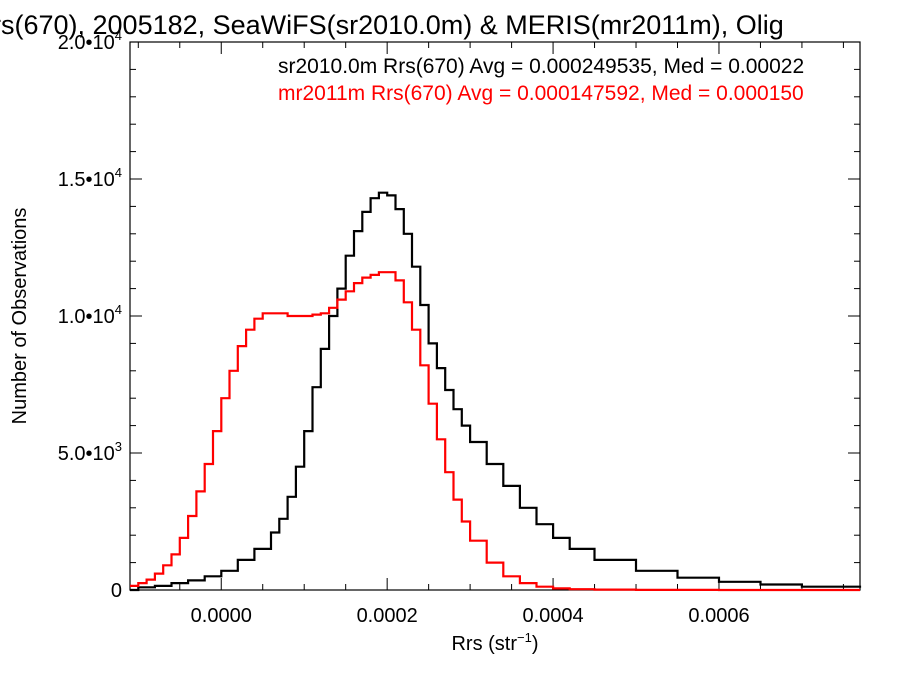 This screenshot has height=675, width=900. I want to click on y-tick-exp: 3, so click(118, 446).